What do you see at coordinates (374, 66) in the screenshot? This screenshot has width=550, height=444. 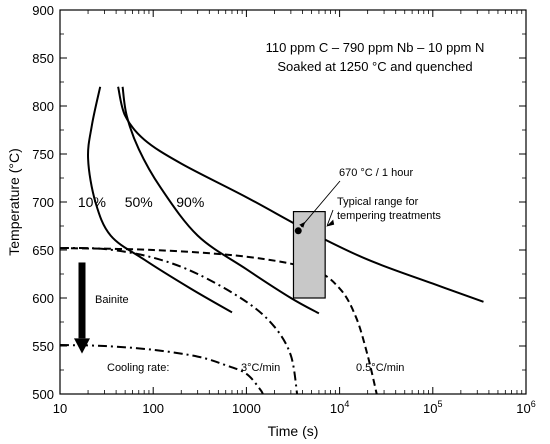 I see `chart-title-line-2: Soaked at 1250 °C and quenched` at bounding box center [374, 66].